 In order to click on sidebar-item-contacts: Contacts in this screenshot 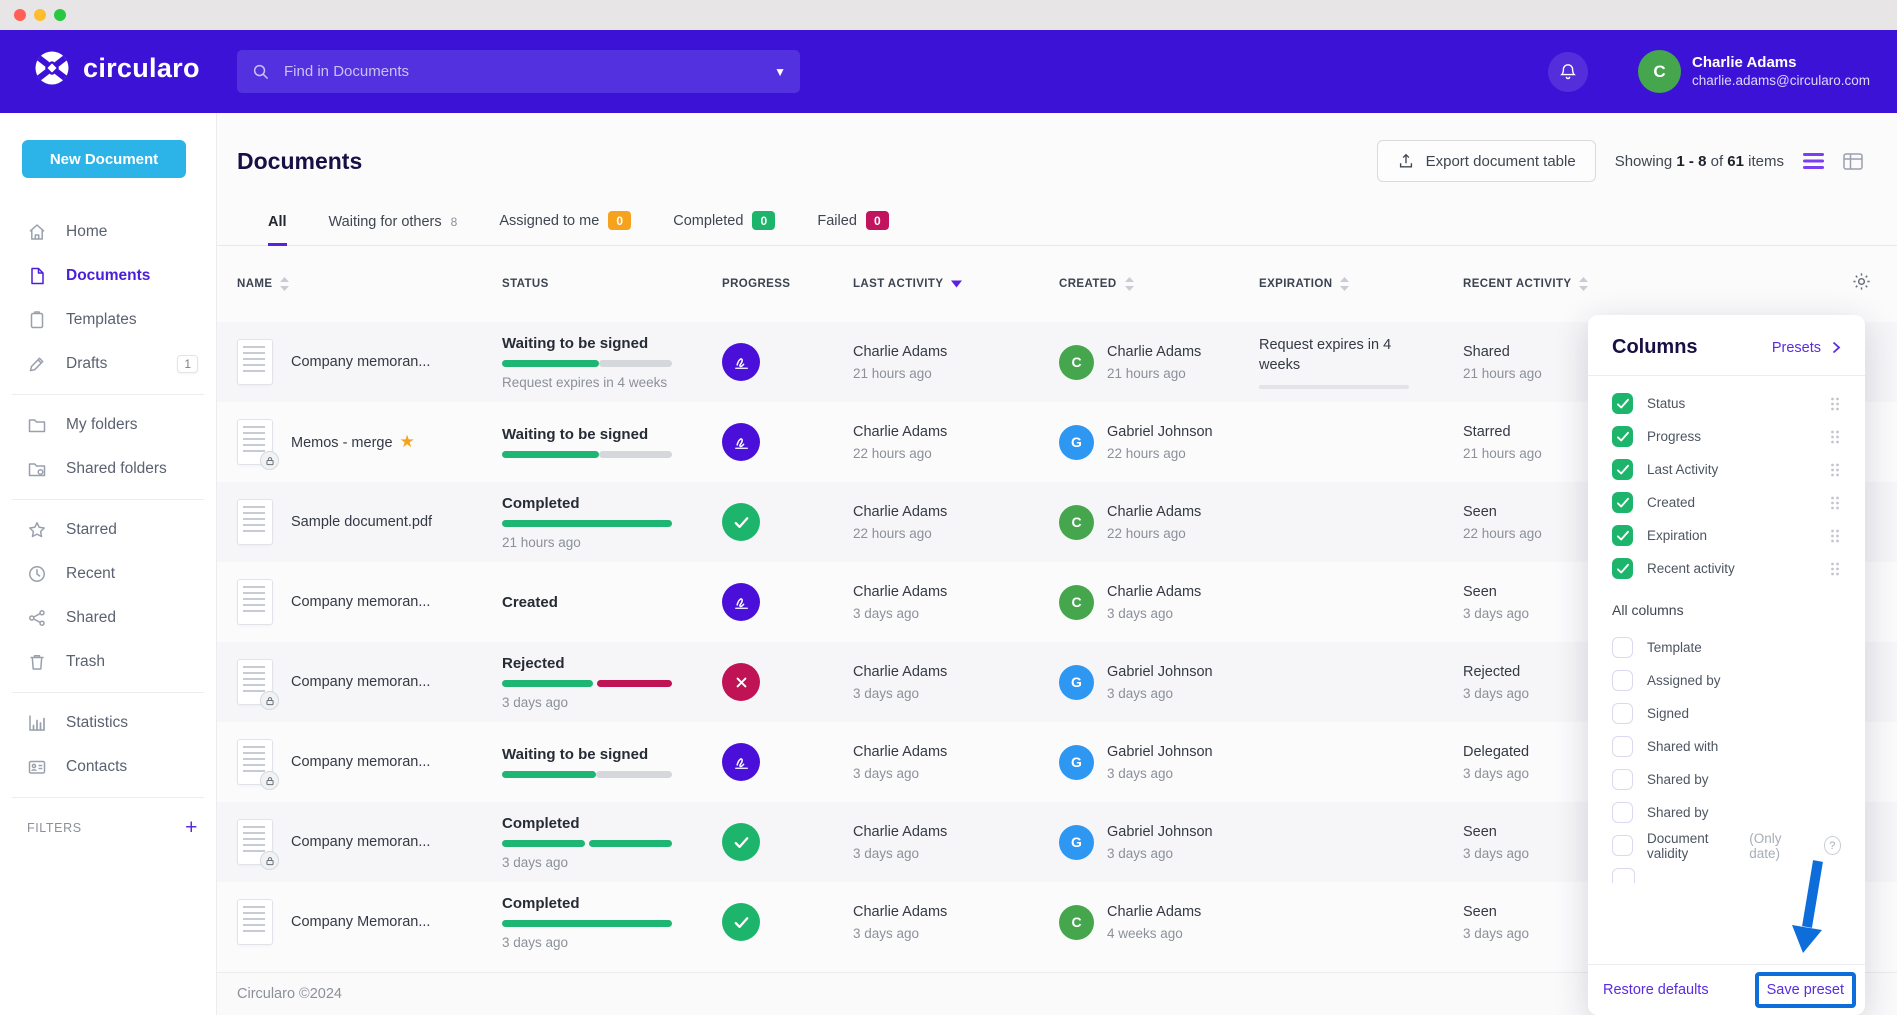, I will do `click(108, 767)`.